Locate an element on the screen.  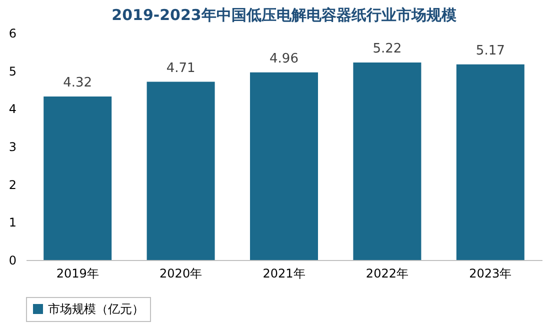
data-label: 4.96 is located at coordinates (284, 58).